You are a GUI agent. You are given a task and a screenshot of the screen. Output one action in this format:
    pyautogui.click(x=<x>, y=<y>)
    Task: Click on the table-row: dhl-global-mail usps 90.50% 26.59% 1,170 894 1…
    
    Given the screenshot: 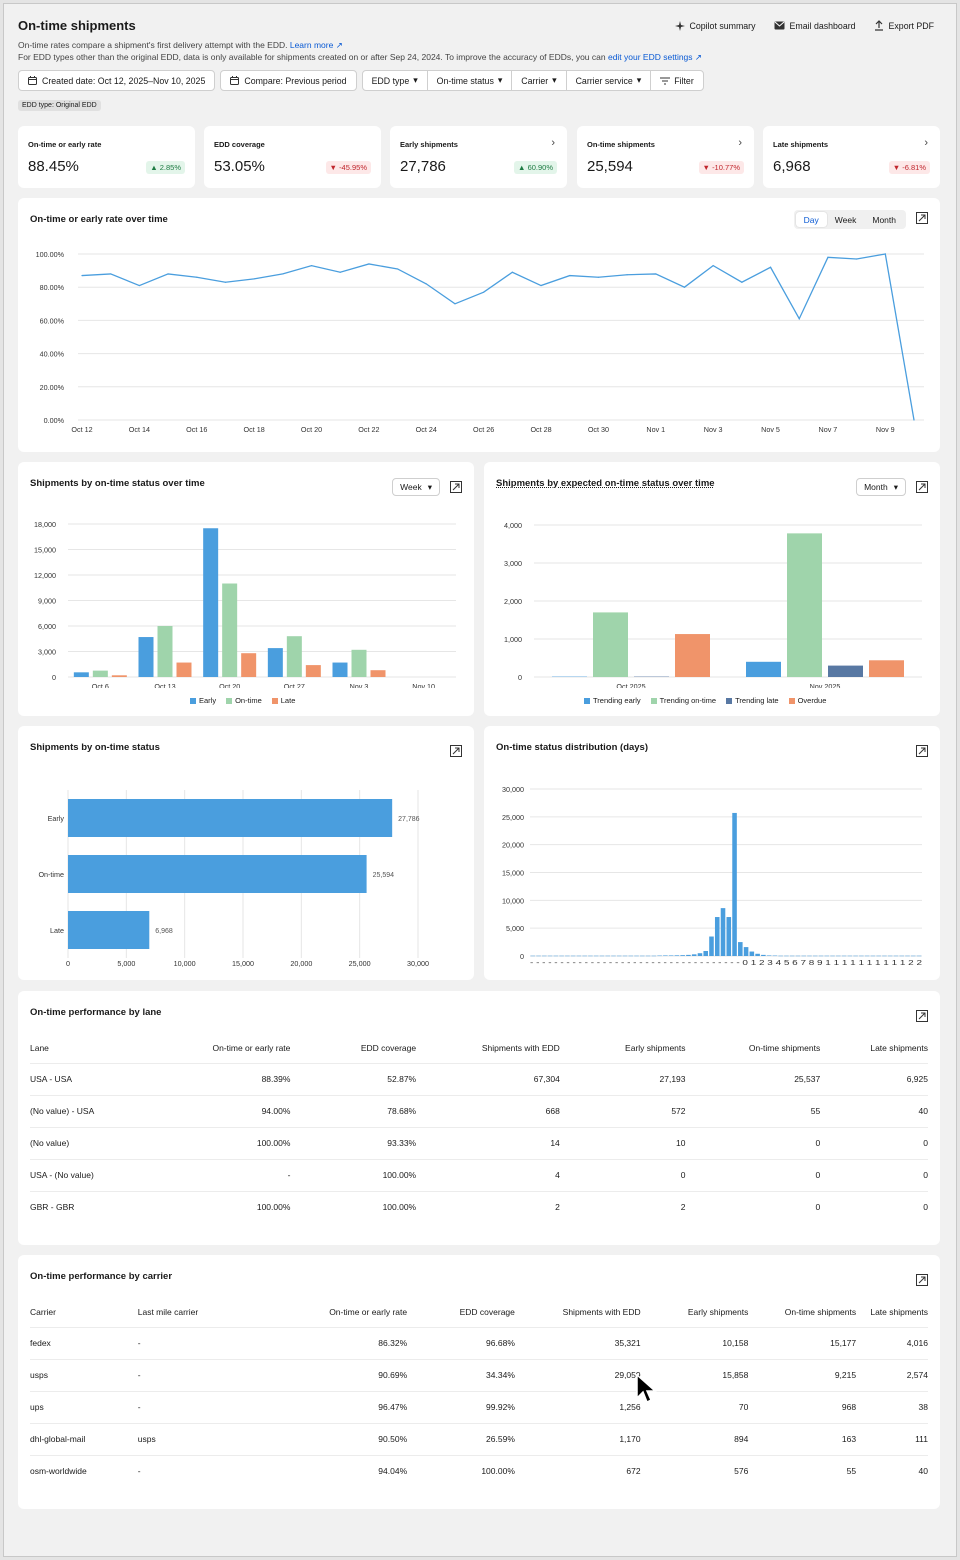 What is the action you would take?
    pyautogui.click(x=479, y=1438)
    